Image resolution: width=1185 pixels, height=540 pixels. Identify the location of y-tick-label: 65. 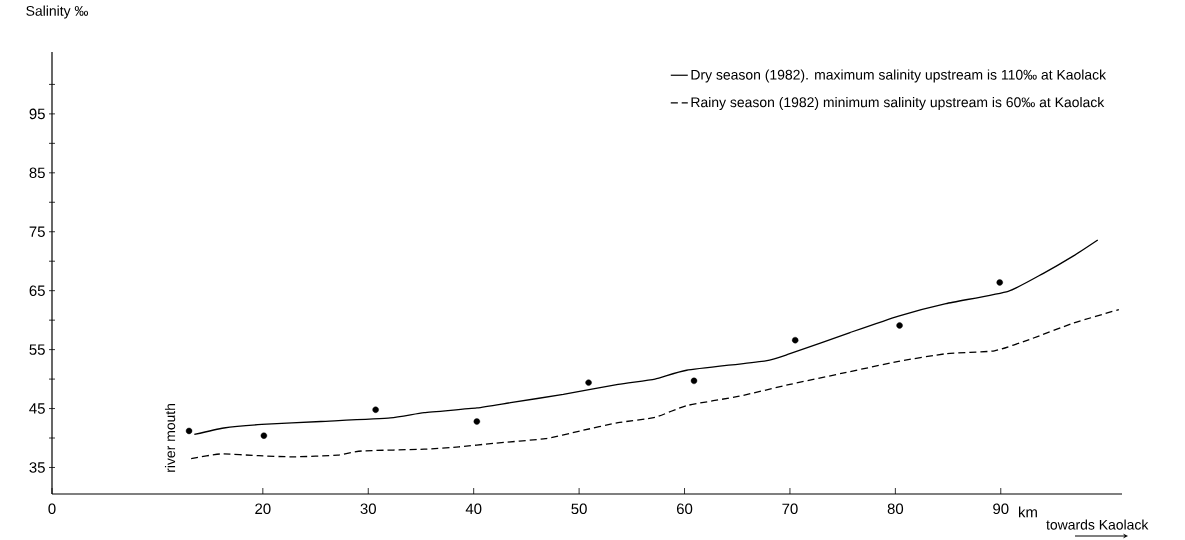
(37, 290).